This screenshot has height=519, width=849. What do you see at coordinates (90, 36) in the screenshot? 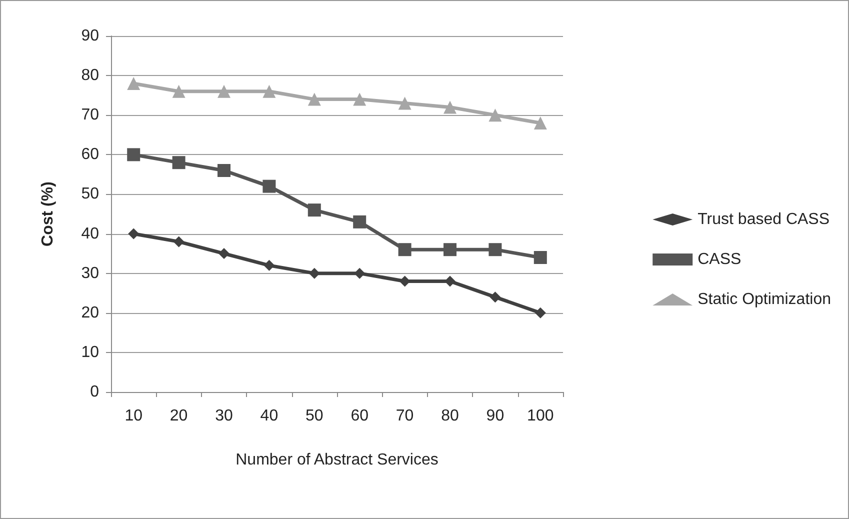
I see `y-tick-label: 90` at bounding box center [90, 36].